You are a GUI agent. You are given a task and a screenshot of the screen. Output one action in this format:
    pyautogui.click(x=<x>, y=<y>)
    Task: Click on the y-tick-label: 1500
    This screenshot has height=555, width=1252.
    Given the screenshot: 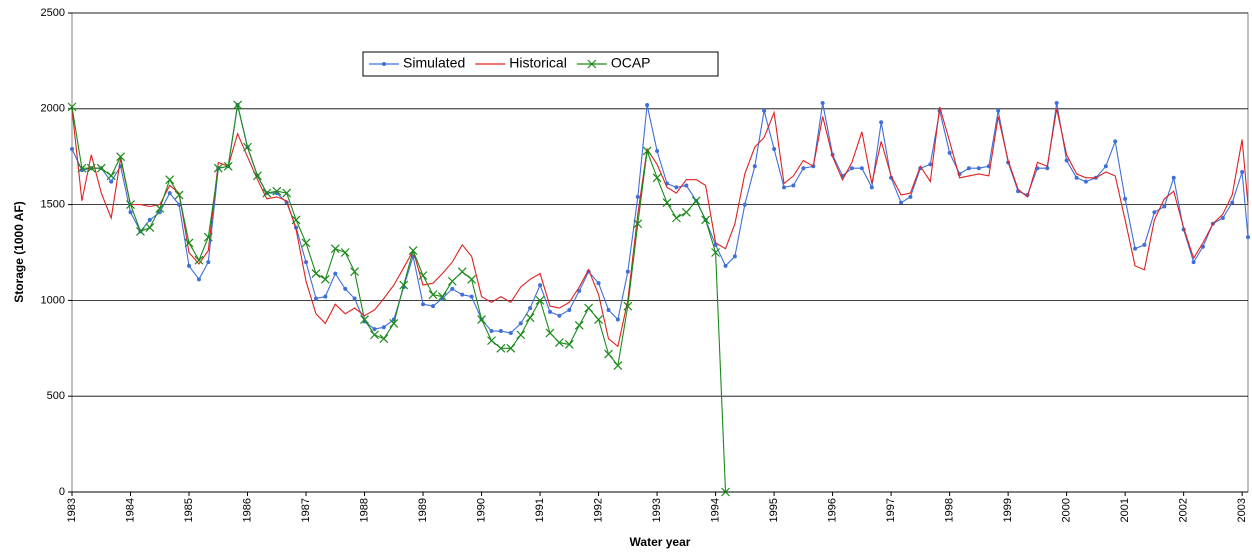 What is the action you would take?
    pyautogui.click(x=53, y=205)
    